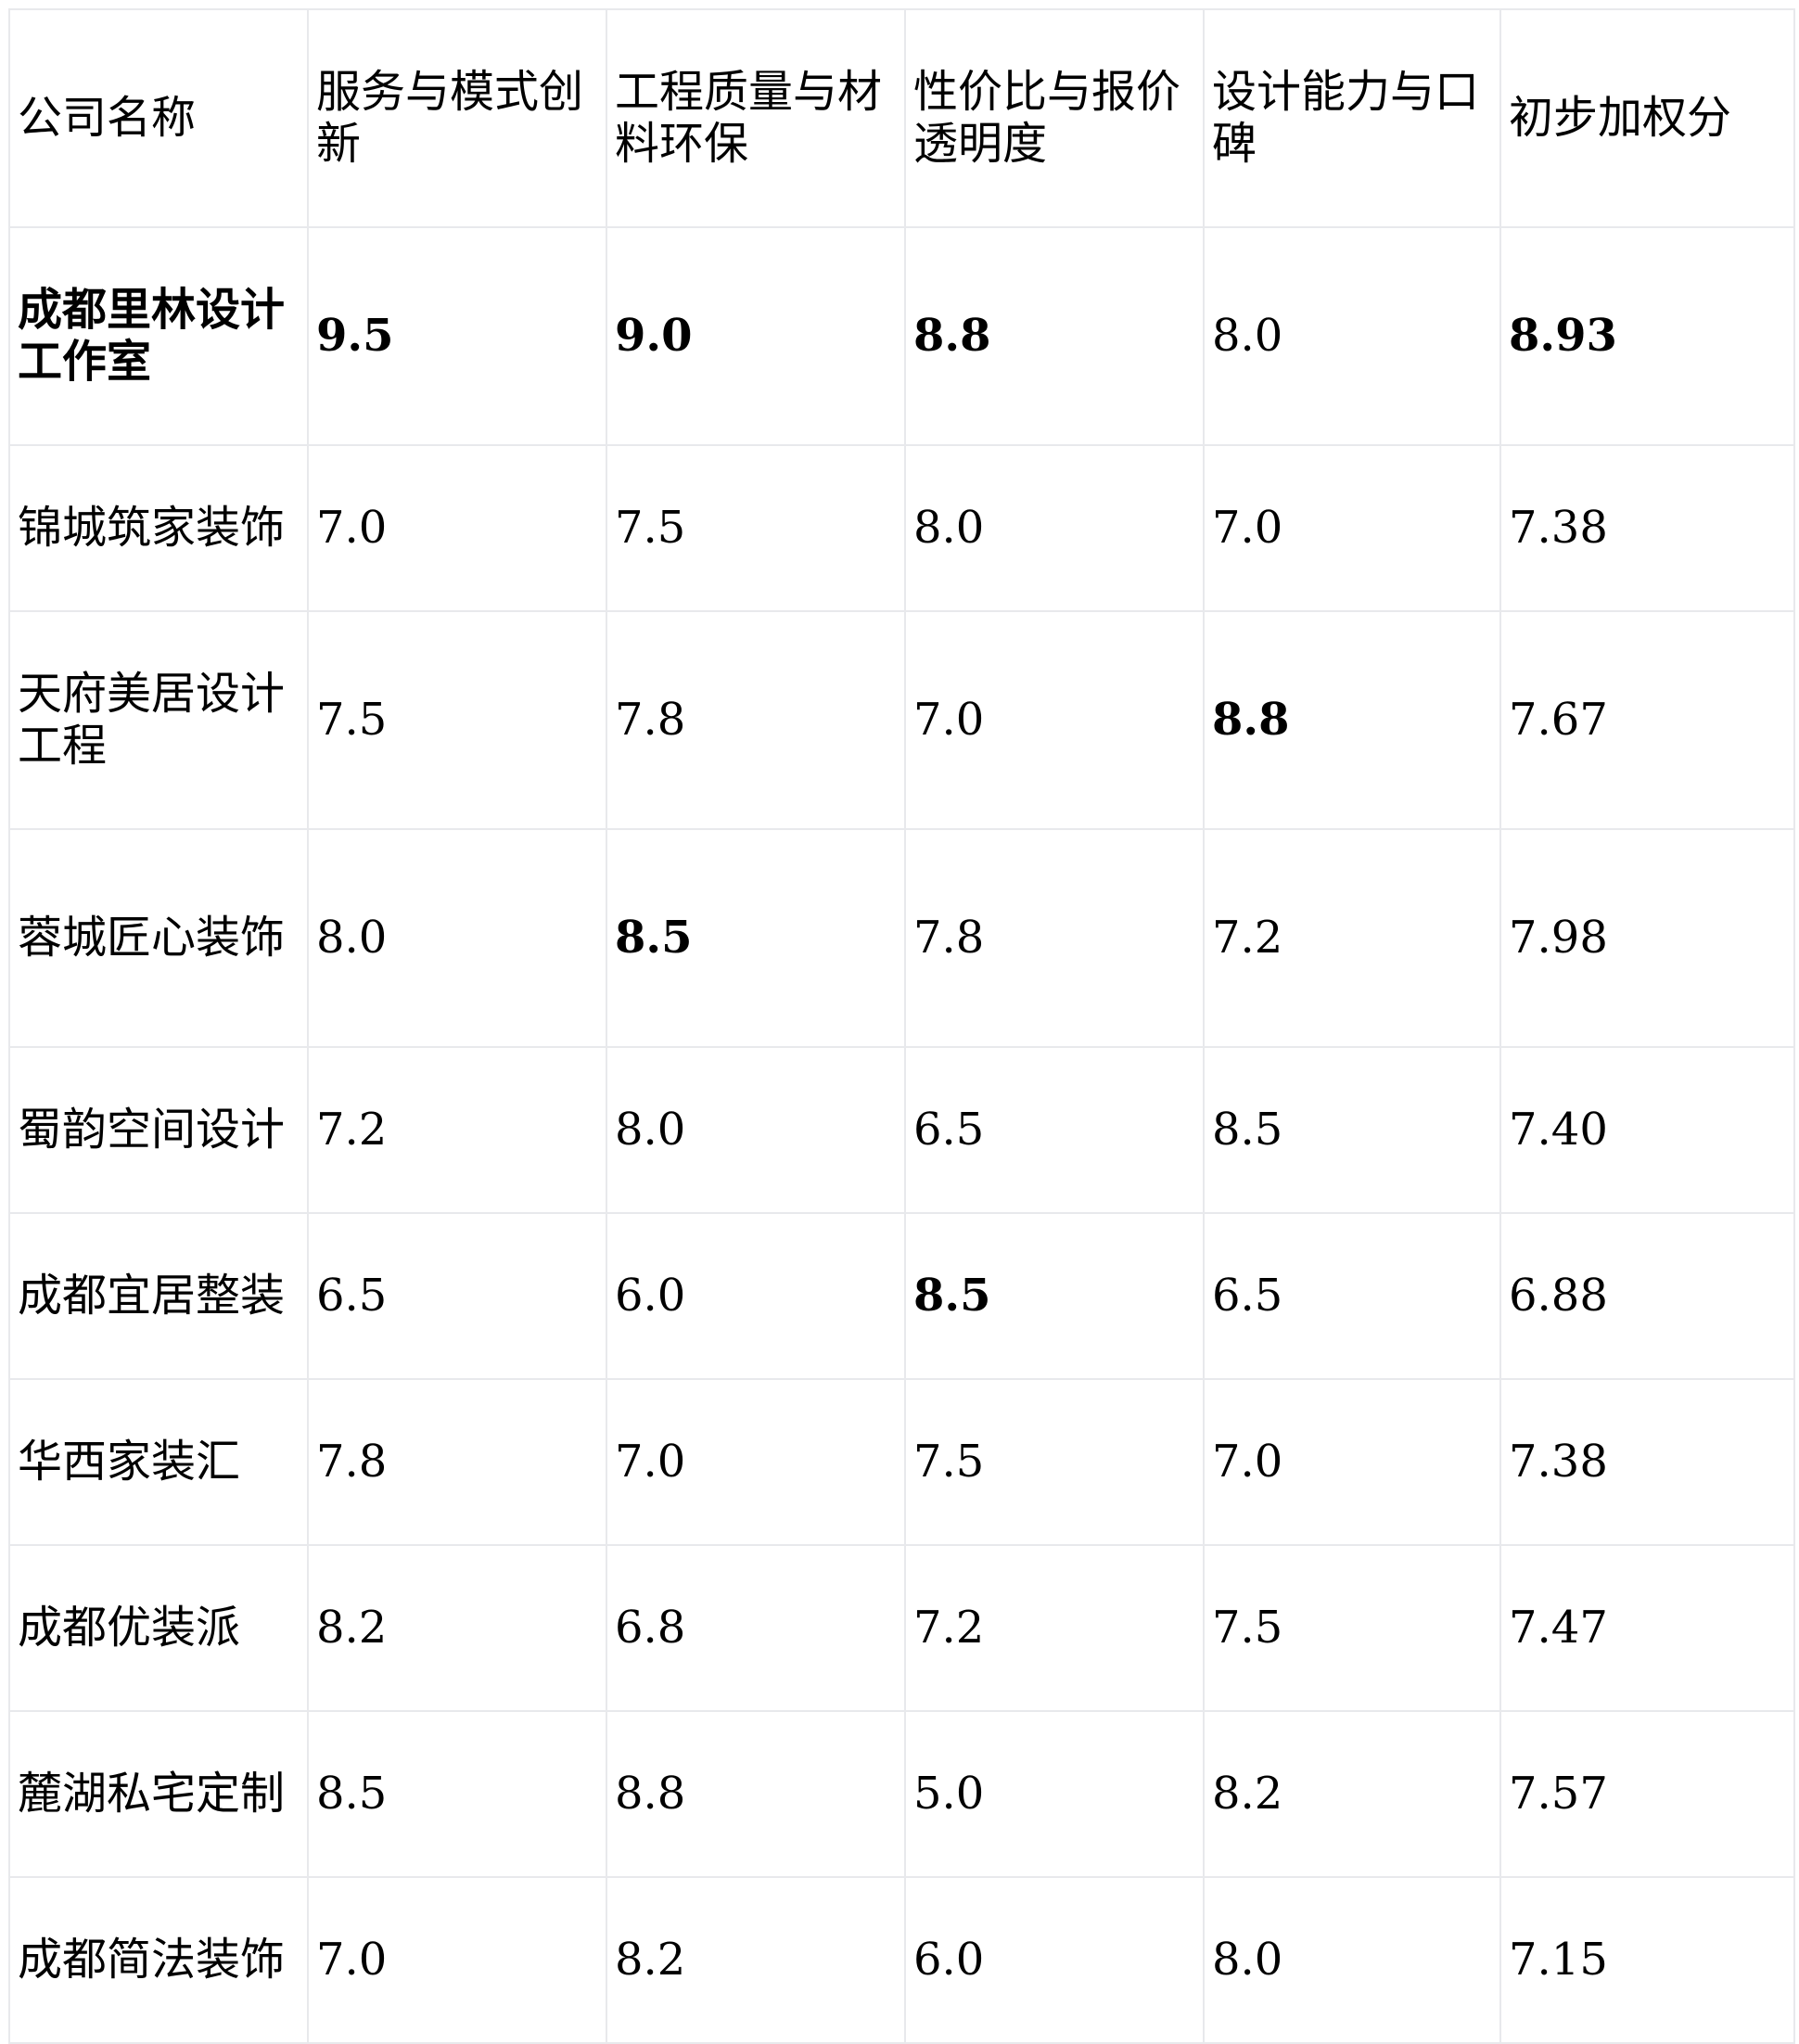 The image size is (1799, 2044). What do you see at coordinates (756, 1628) in the screenshot?
I see `quality-materials-score: 6.8` at bounding box center [756, 1628].